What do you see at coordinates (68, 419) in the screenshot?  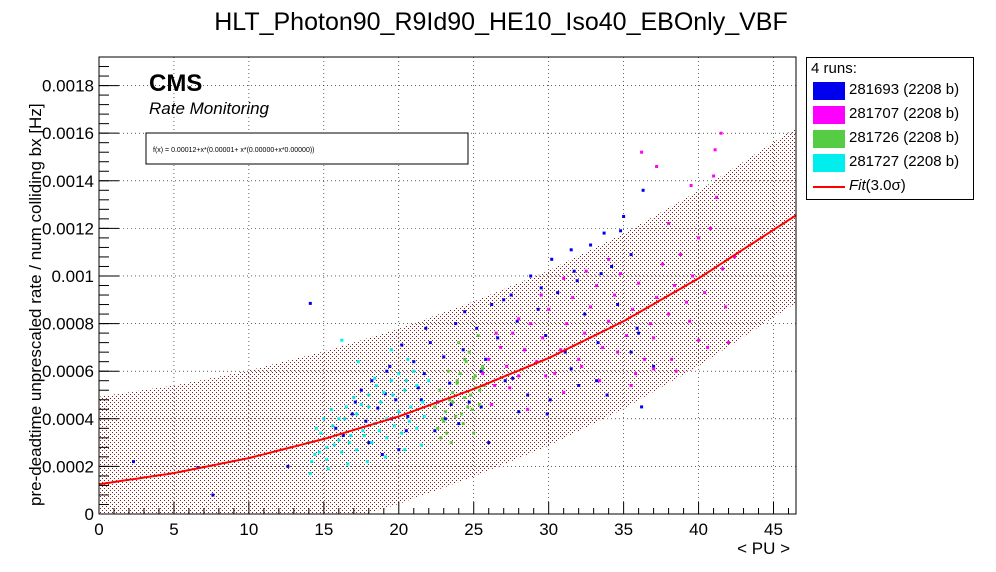 I see `y-tick-label: 0.0004` at bounding box center [68, 419].